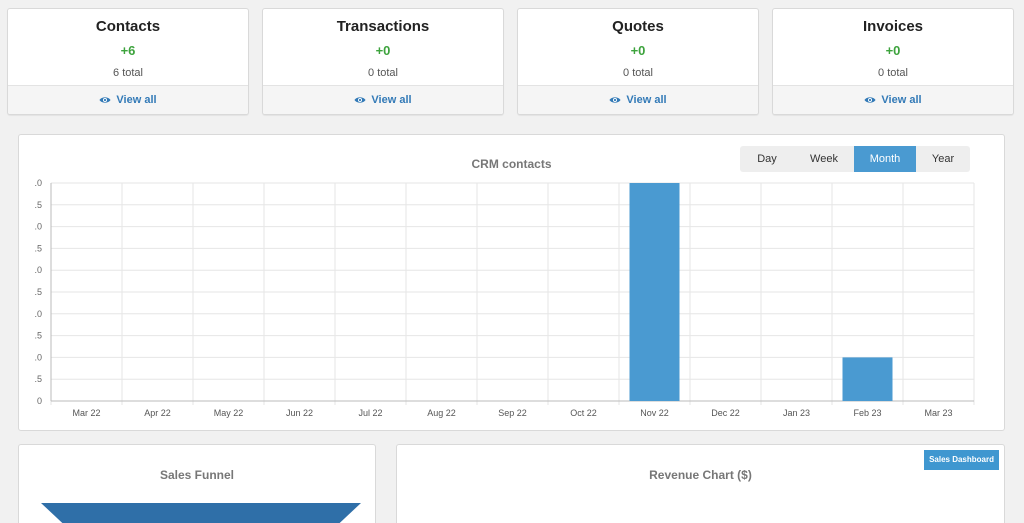 This screenshot has width=1024, height=523. Describe the element at coordinates (39, 401) in the screenshot. I see `y-tick-label: 0` at that location.